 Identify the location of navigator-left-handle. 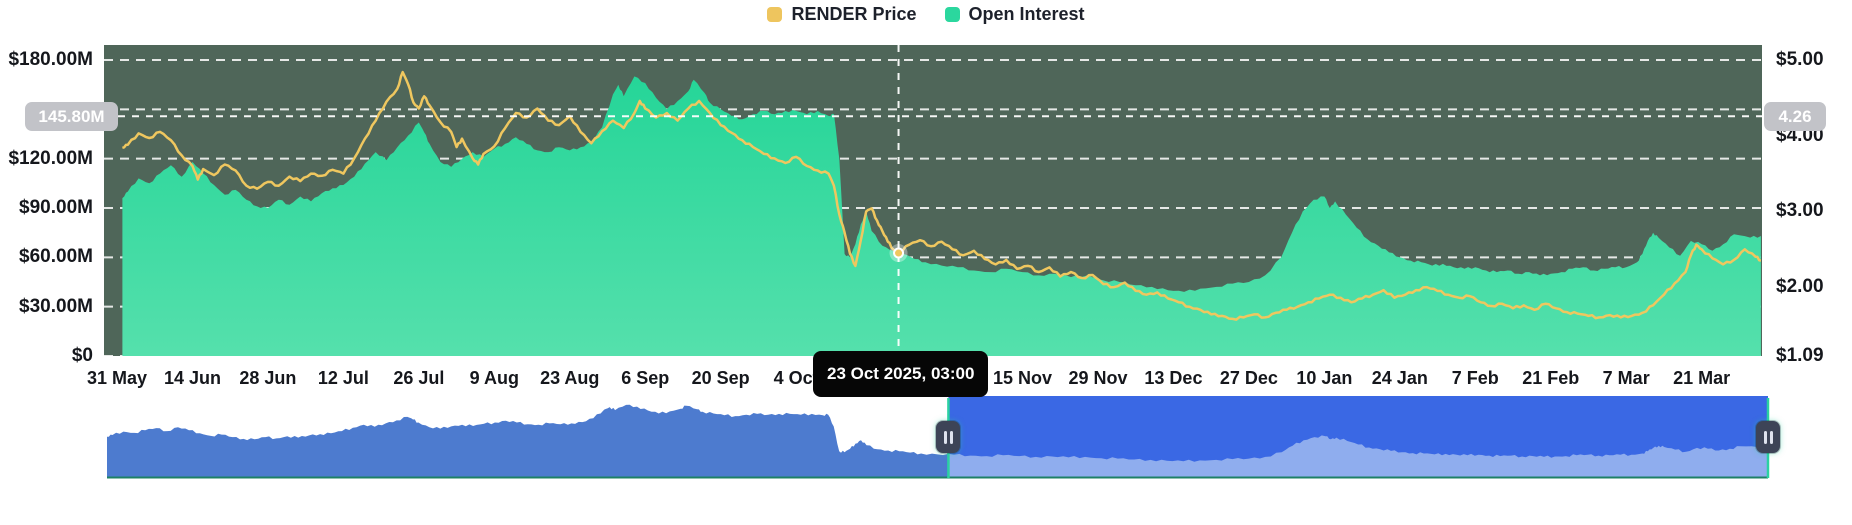
(948, 437).